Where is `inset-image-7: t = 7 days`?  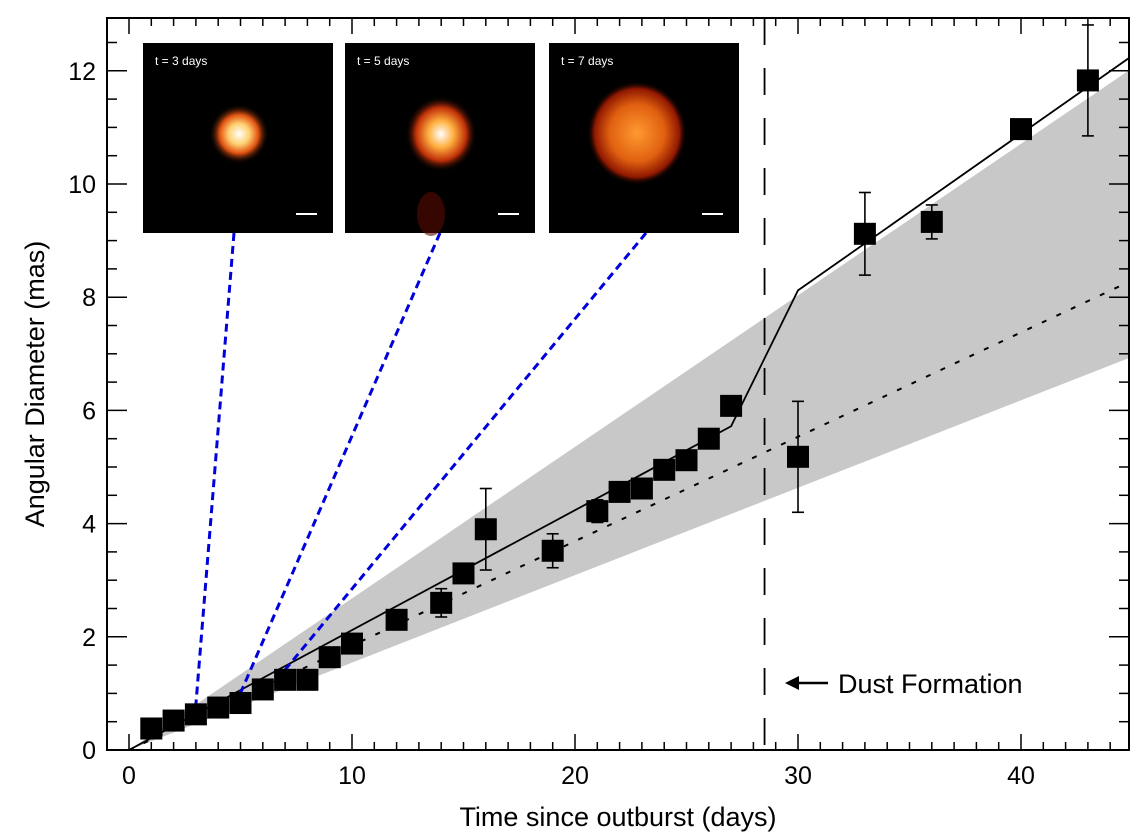 inset-image-7: t = 7 days is located at coordinates (644, 138).